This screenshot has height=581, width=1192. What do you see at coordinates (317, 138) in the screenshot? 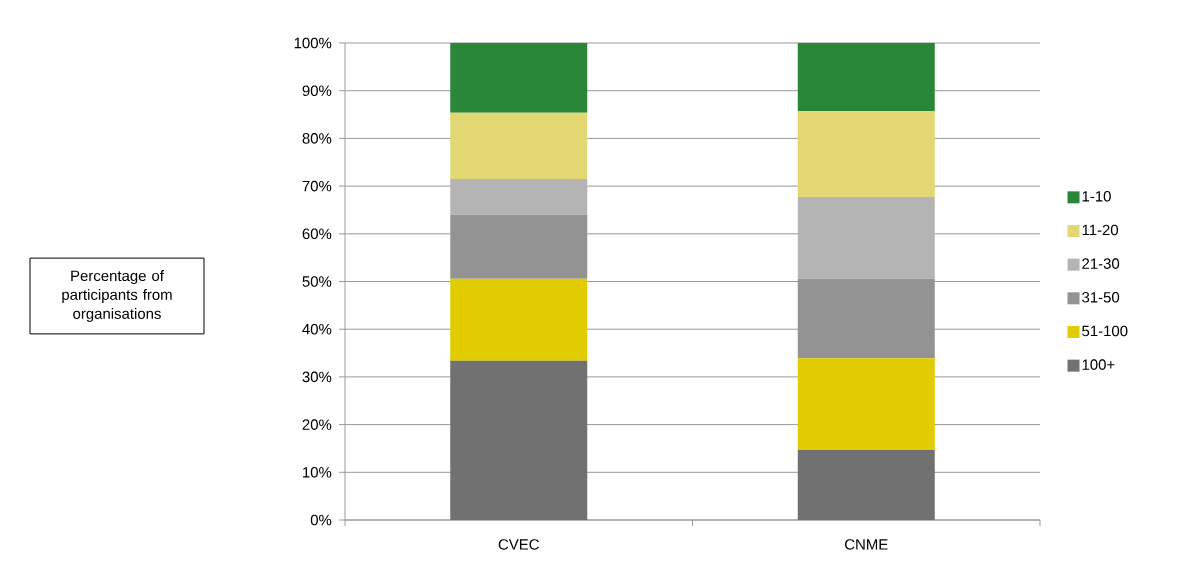
I see `y-tick-label: 80%` at bounding box center [317, 138].